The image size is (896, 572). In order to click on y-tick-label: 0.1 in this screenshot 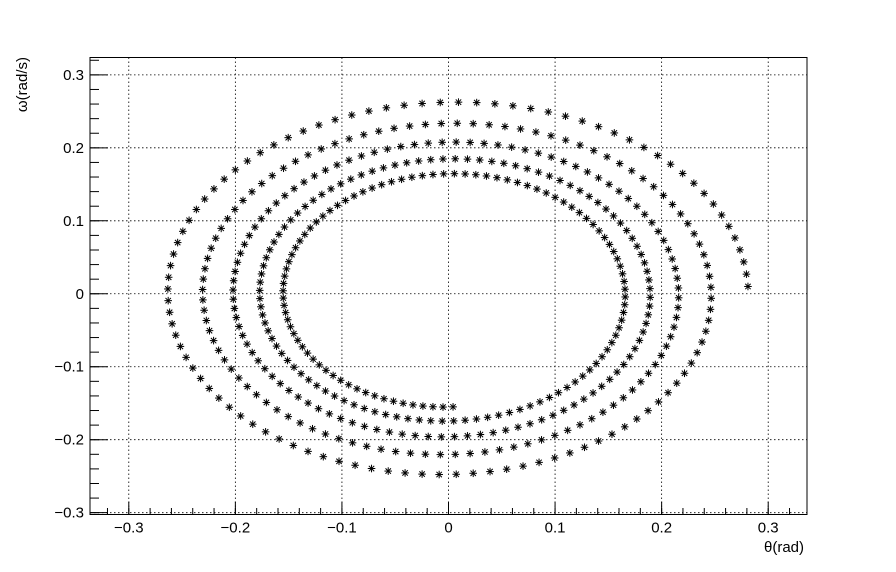, I will do `click(73, 221)`.